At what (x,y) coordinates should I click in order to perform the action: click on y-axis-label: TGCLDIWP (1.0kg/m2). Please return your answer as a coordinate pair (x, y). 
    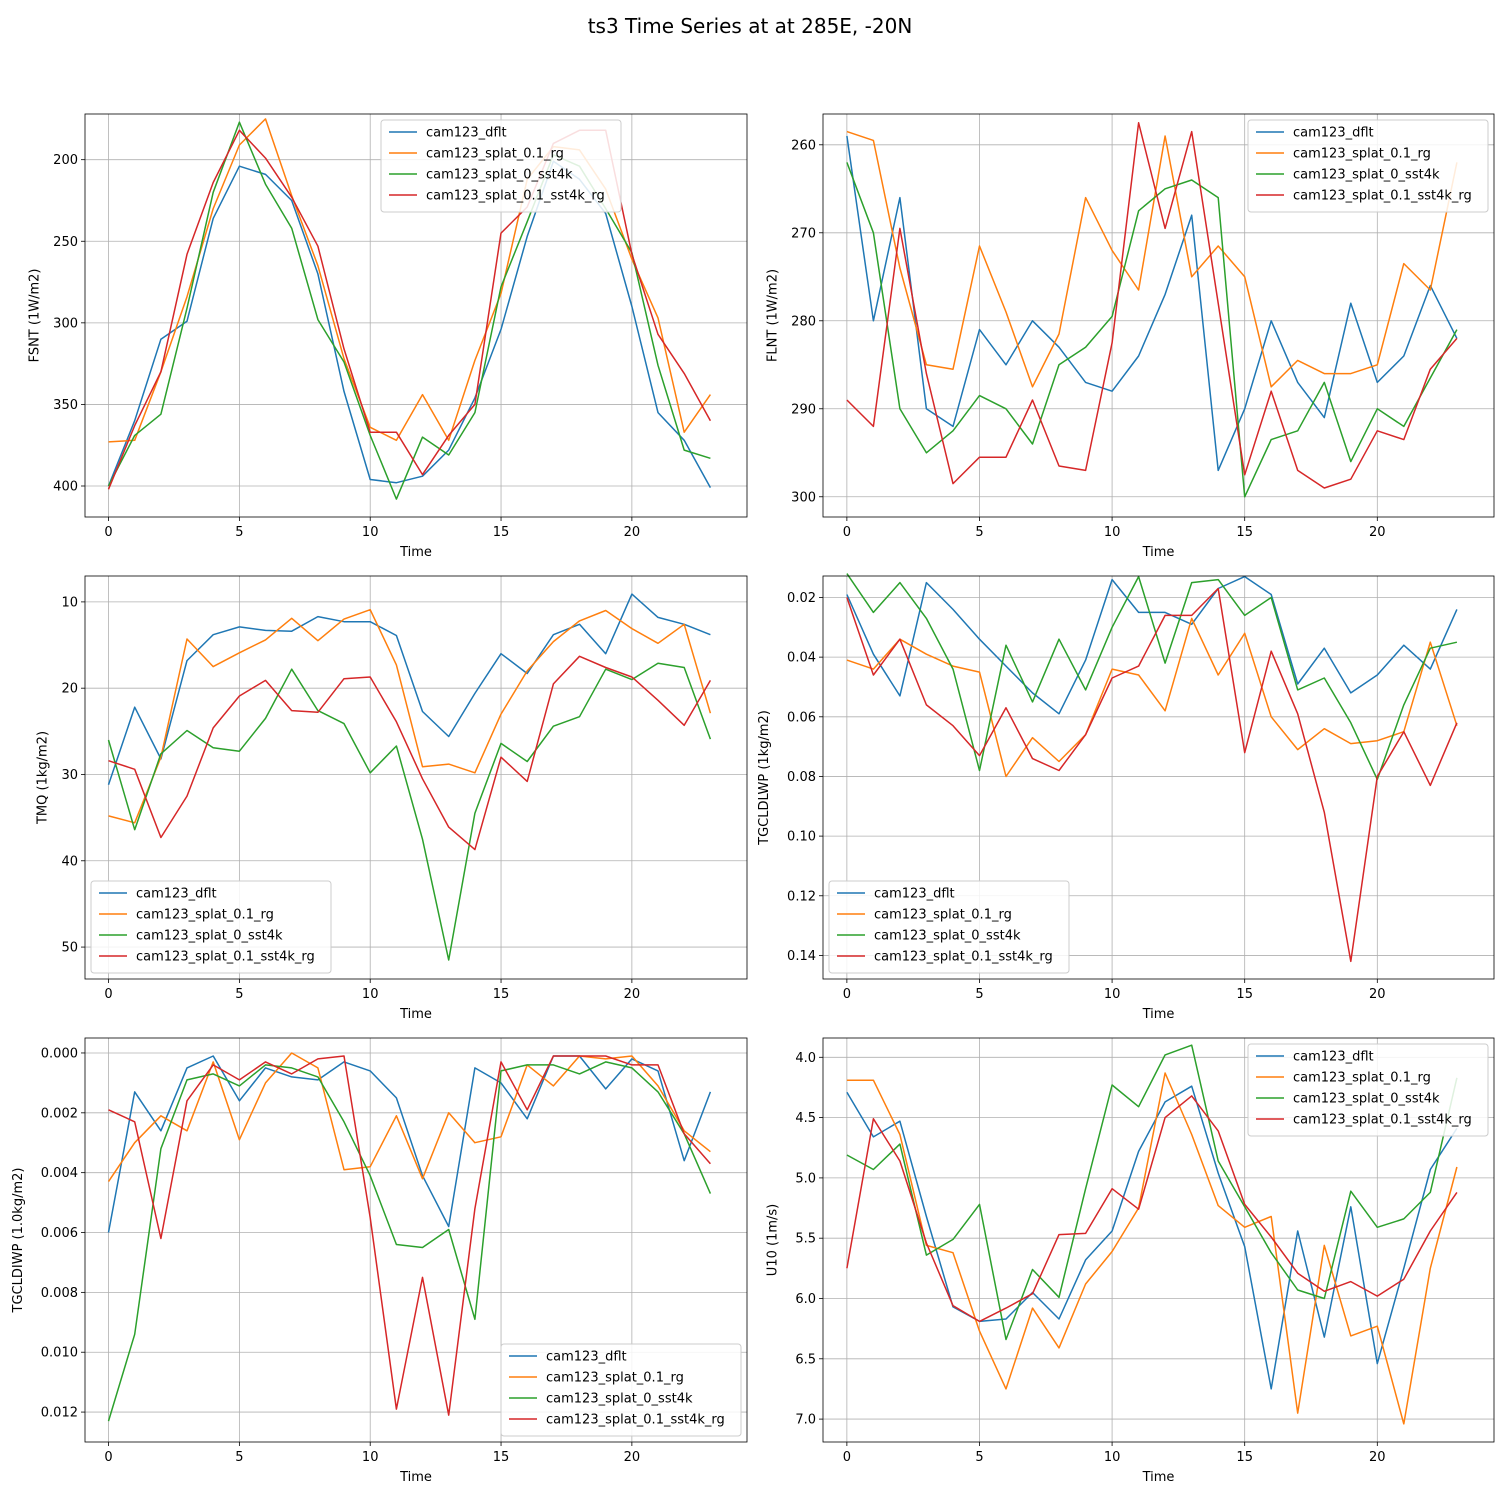
    Looking at the image, I should click on (18, 1241).